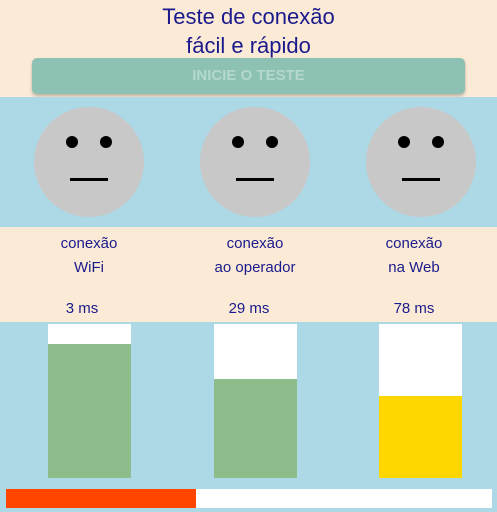  Describe the element at coordinates (414, 267) in the screenshot. I see `label-line: na Web` at that location.